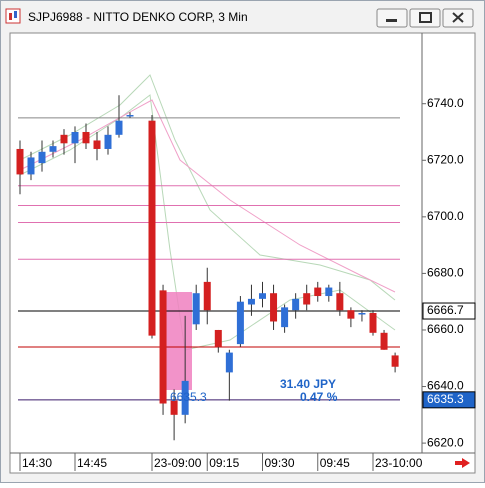  I want to click on annotation: 31.40 JPY, so click(308, 384).